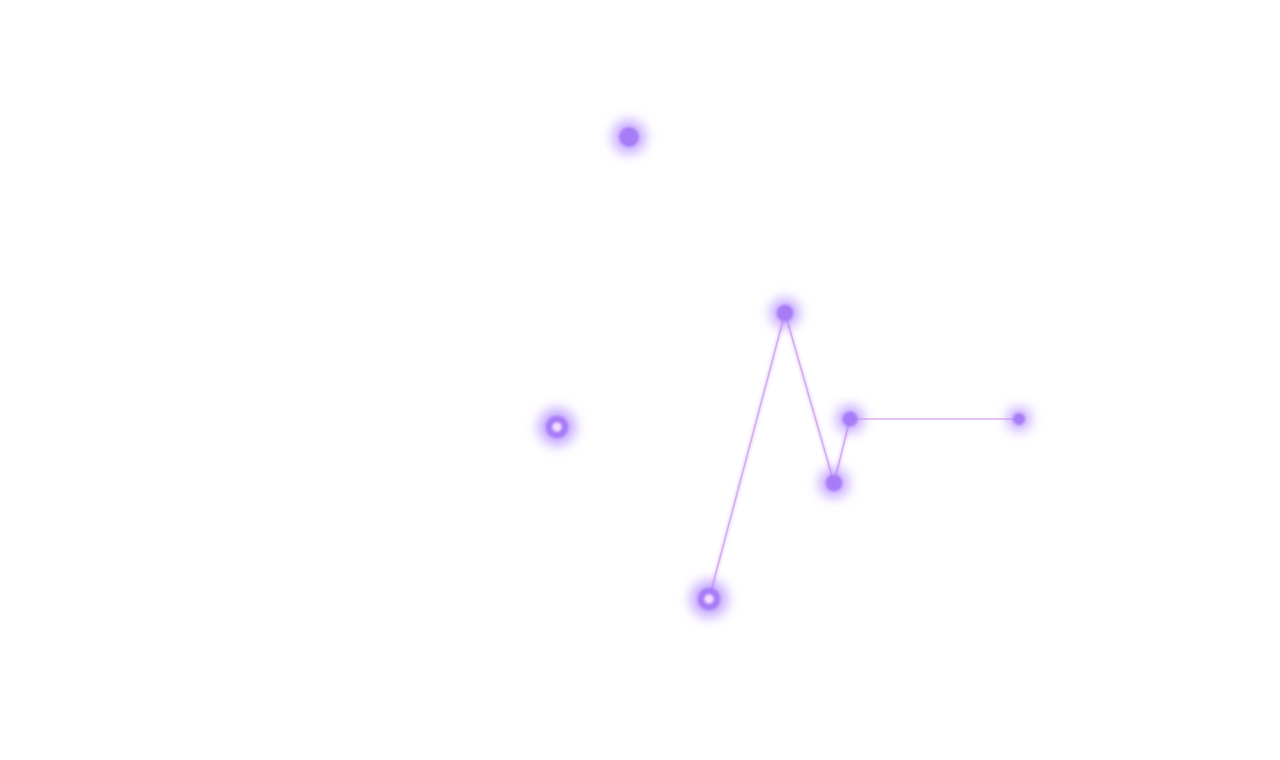 This screenshot has width=1280, height=760. I want to click on node-star-g, so click(709, 599).